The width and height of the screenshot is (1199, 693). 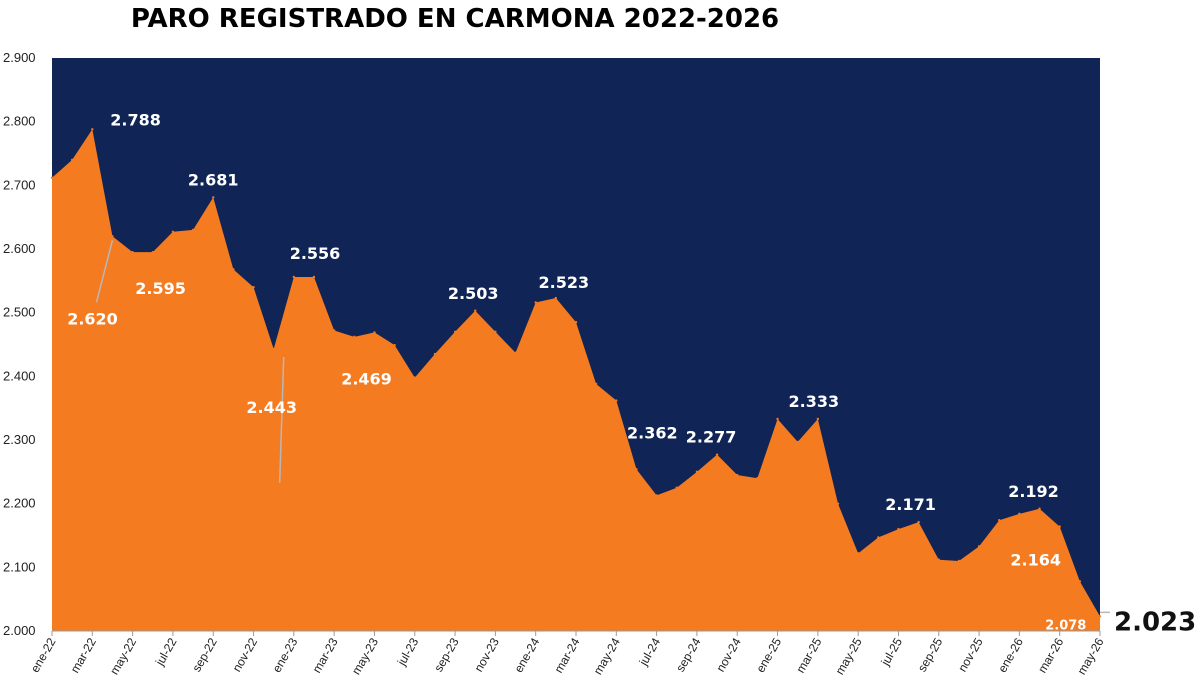 What do you see at coordinates (407, 652) in the screenshot?
I see `x-tick-label: jul-23` at bounding box center [407, 652].